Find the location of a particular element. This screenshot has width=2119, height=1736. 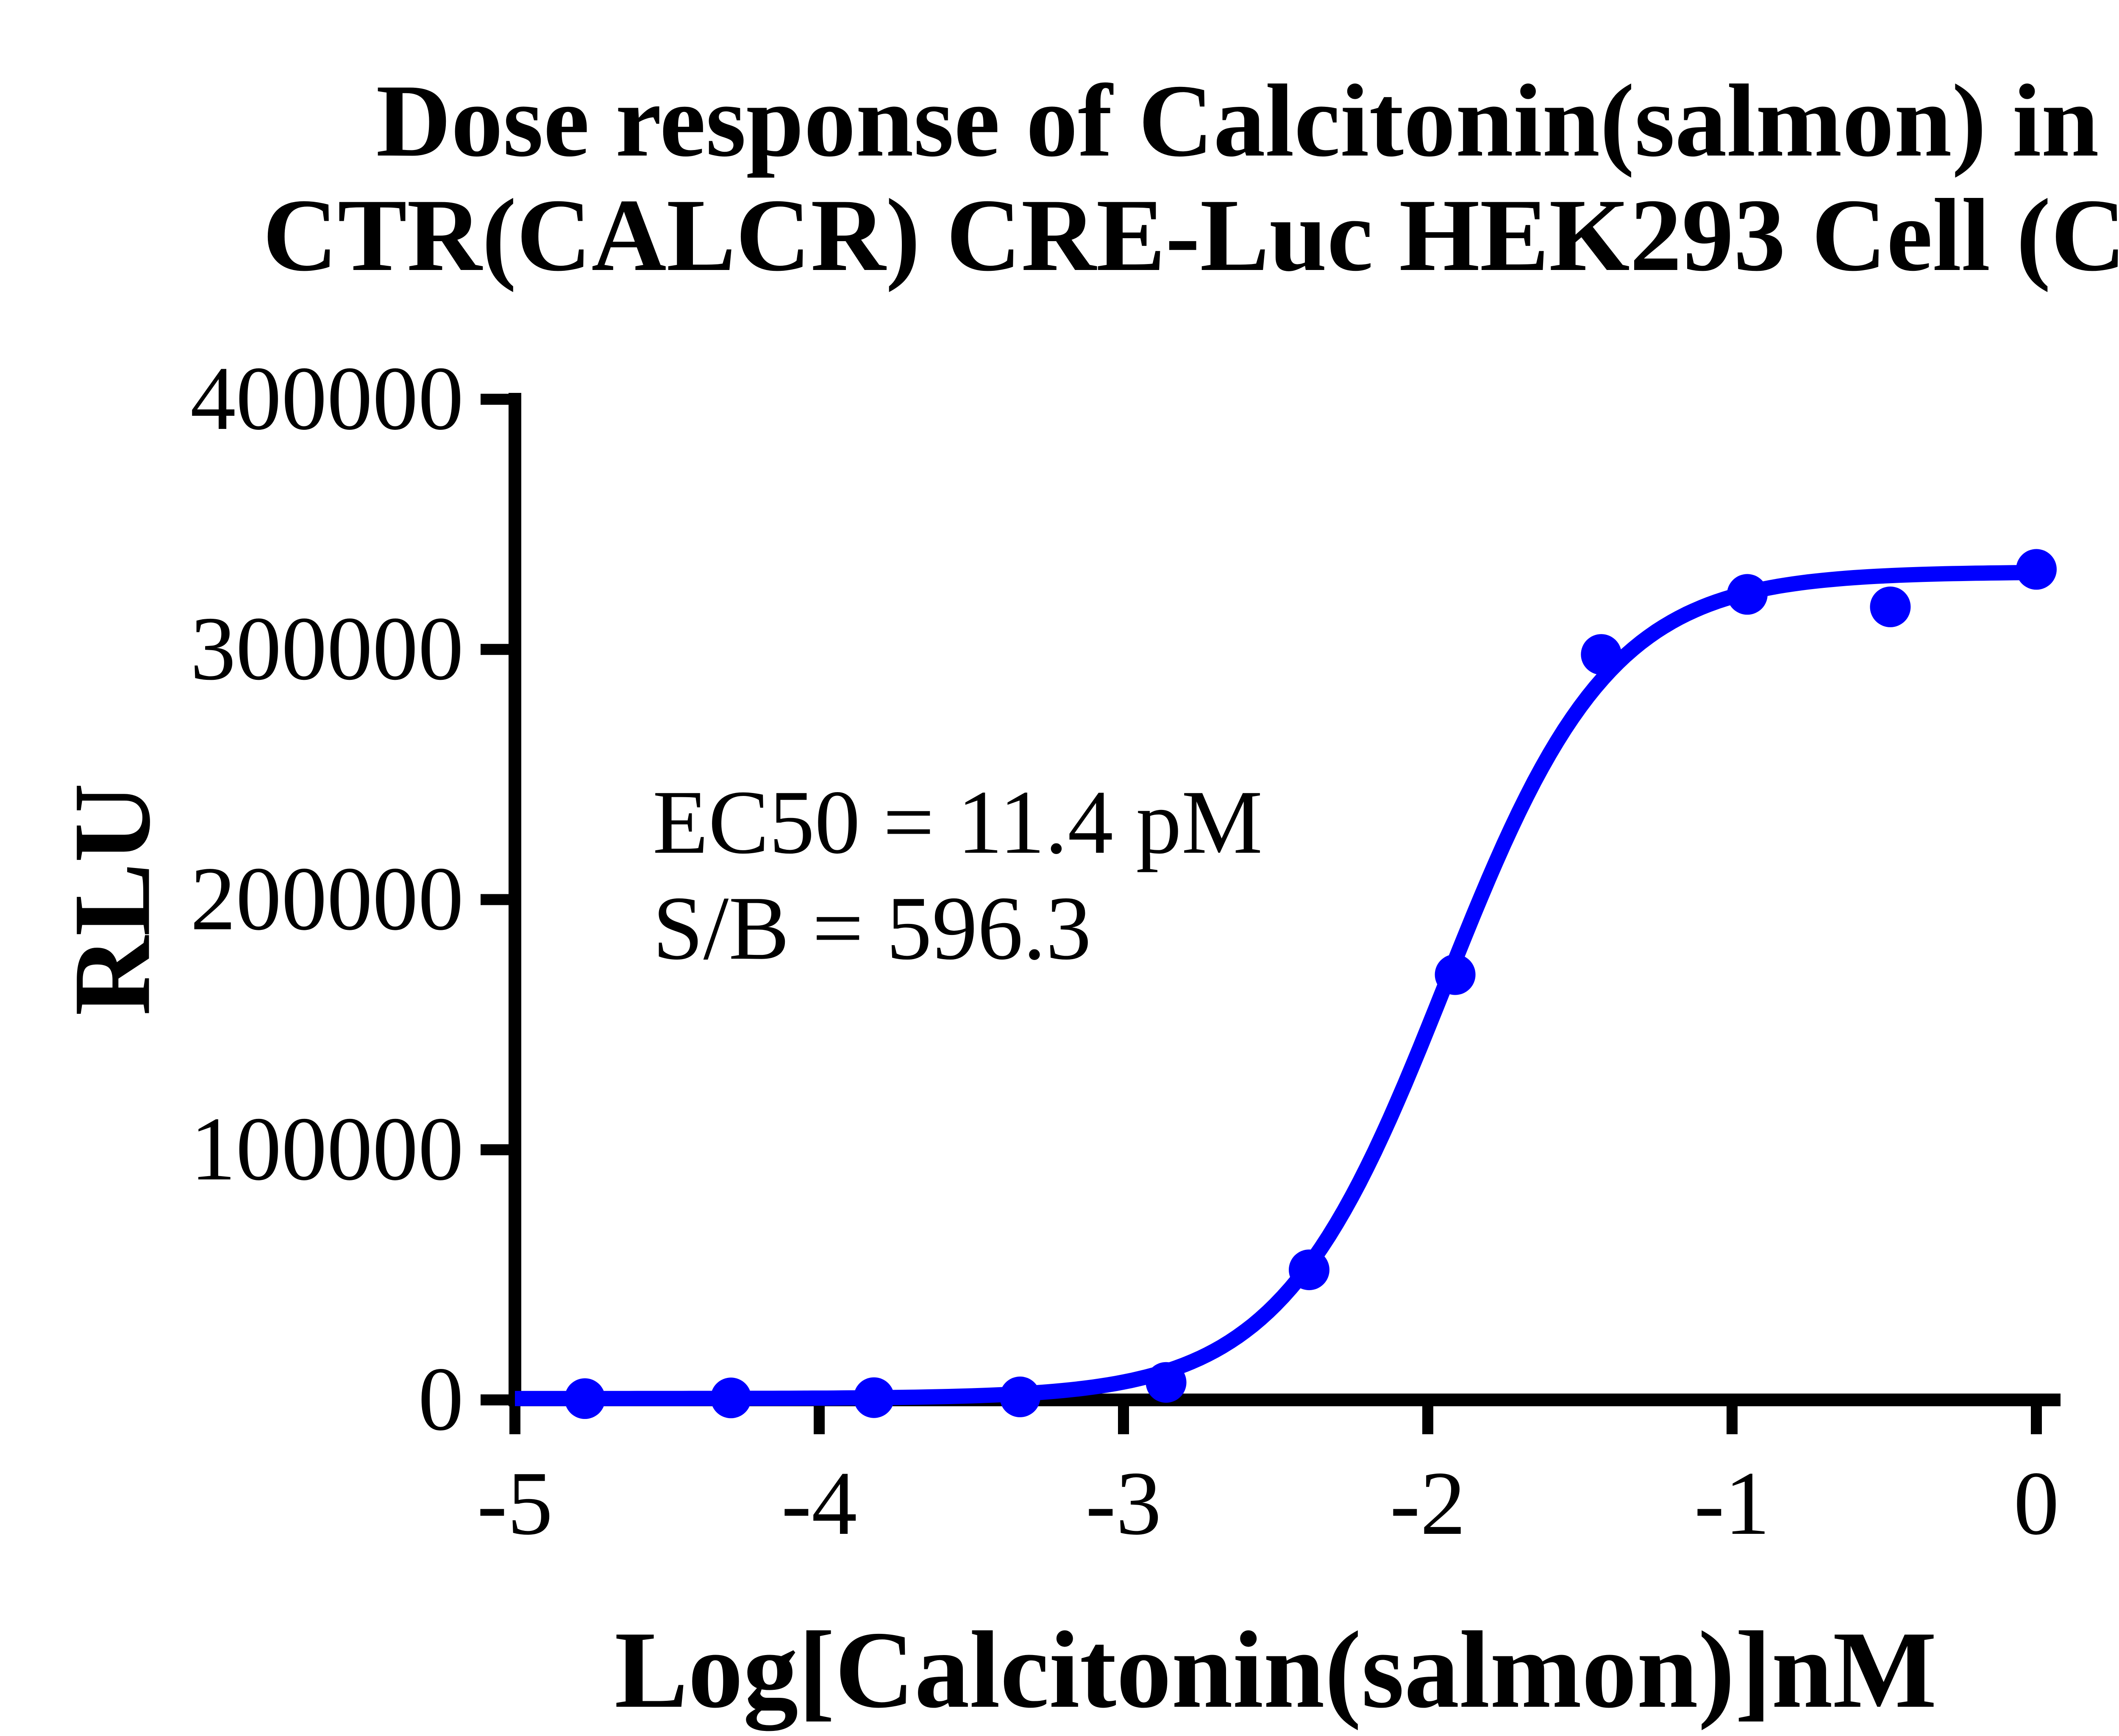

x-tick-label: -4 is located at coordinates (819, 1503).